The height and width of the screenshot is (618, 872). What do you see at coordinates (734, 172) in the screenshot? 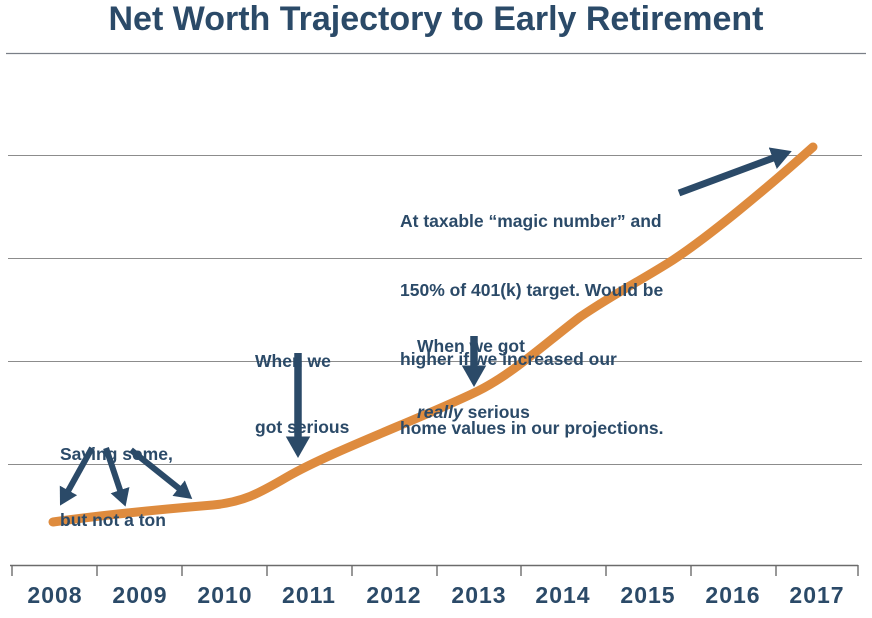
I see `peak-arrow` at bounding box center [734, 172].